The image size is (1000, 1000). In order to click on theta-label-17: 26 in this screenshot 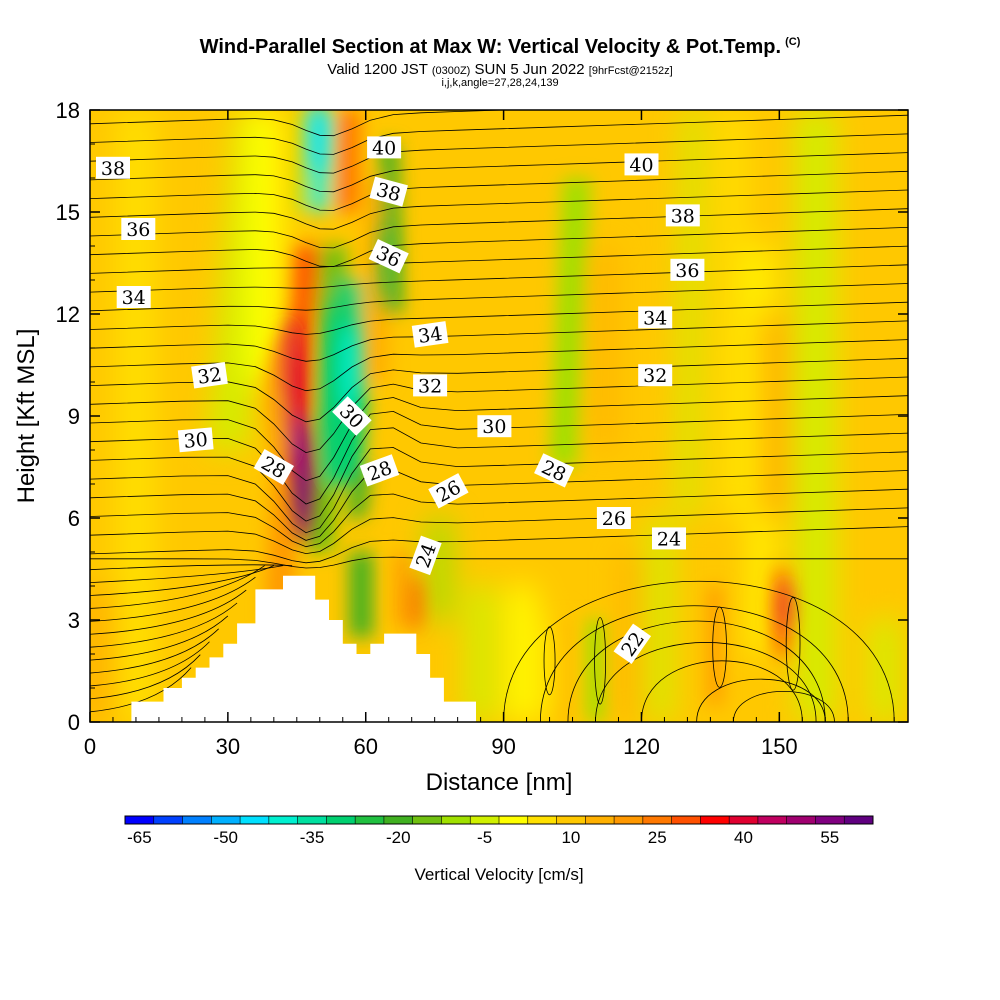, I will do `click(613, 518)`.